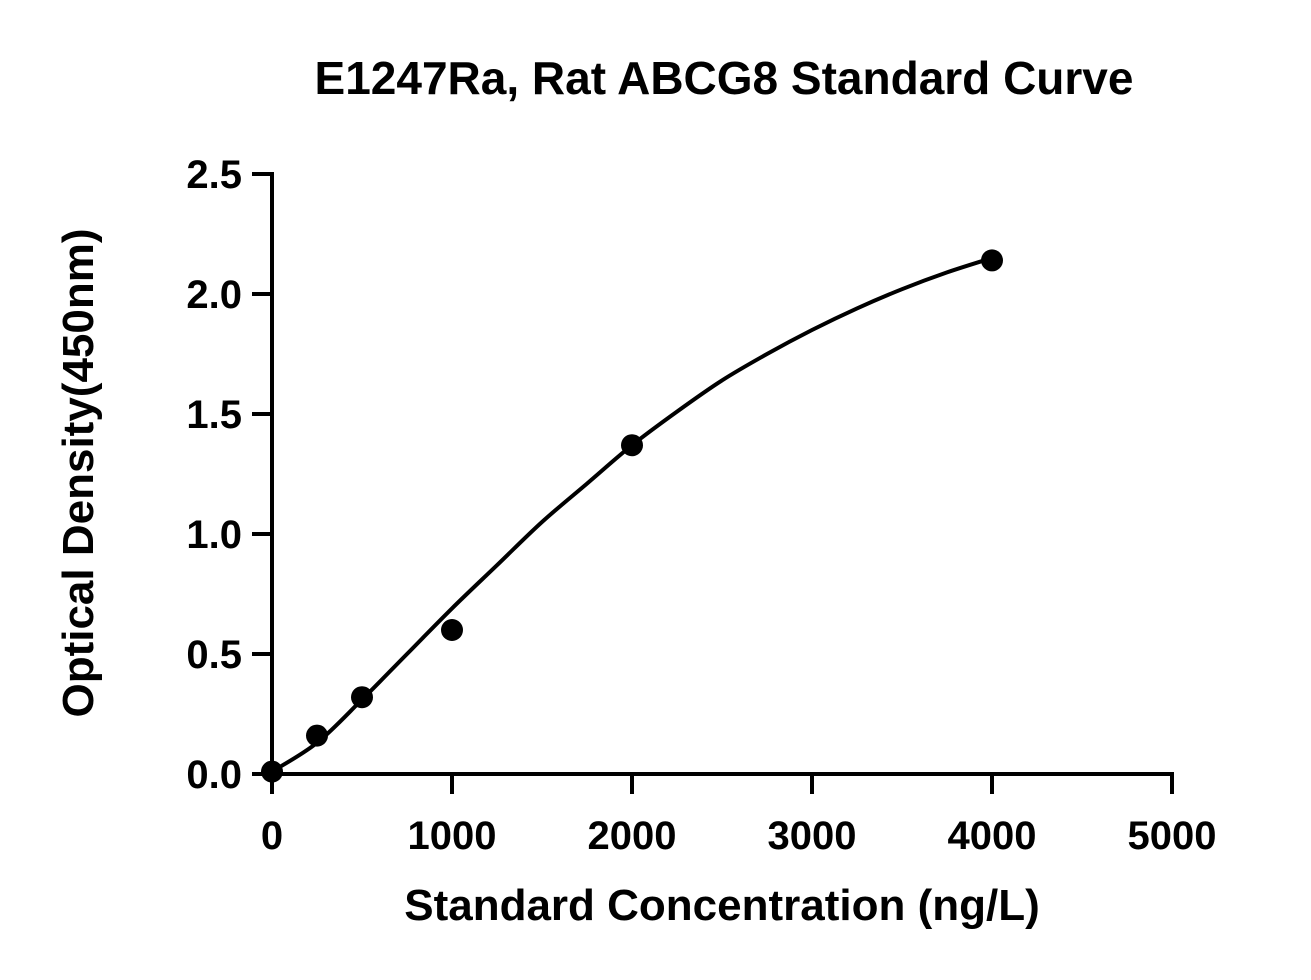 This screenshot has height=980, width=1311. What do you see at coordinates (452, 836) in the screenshot?
I see `x-tick-label: 1000` at bounding box center [452, 836].